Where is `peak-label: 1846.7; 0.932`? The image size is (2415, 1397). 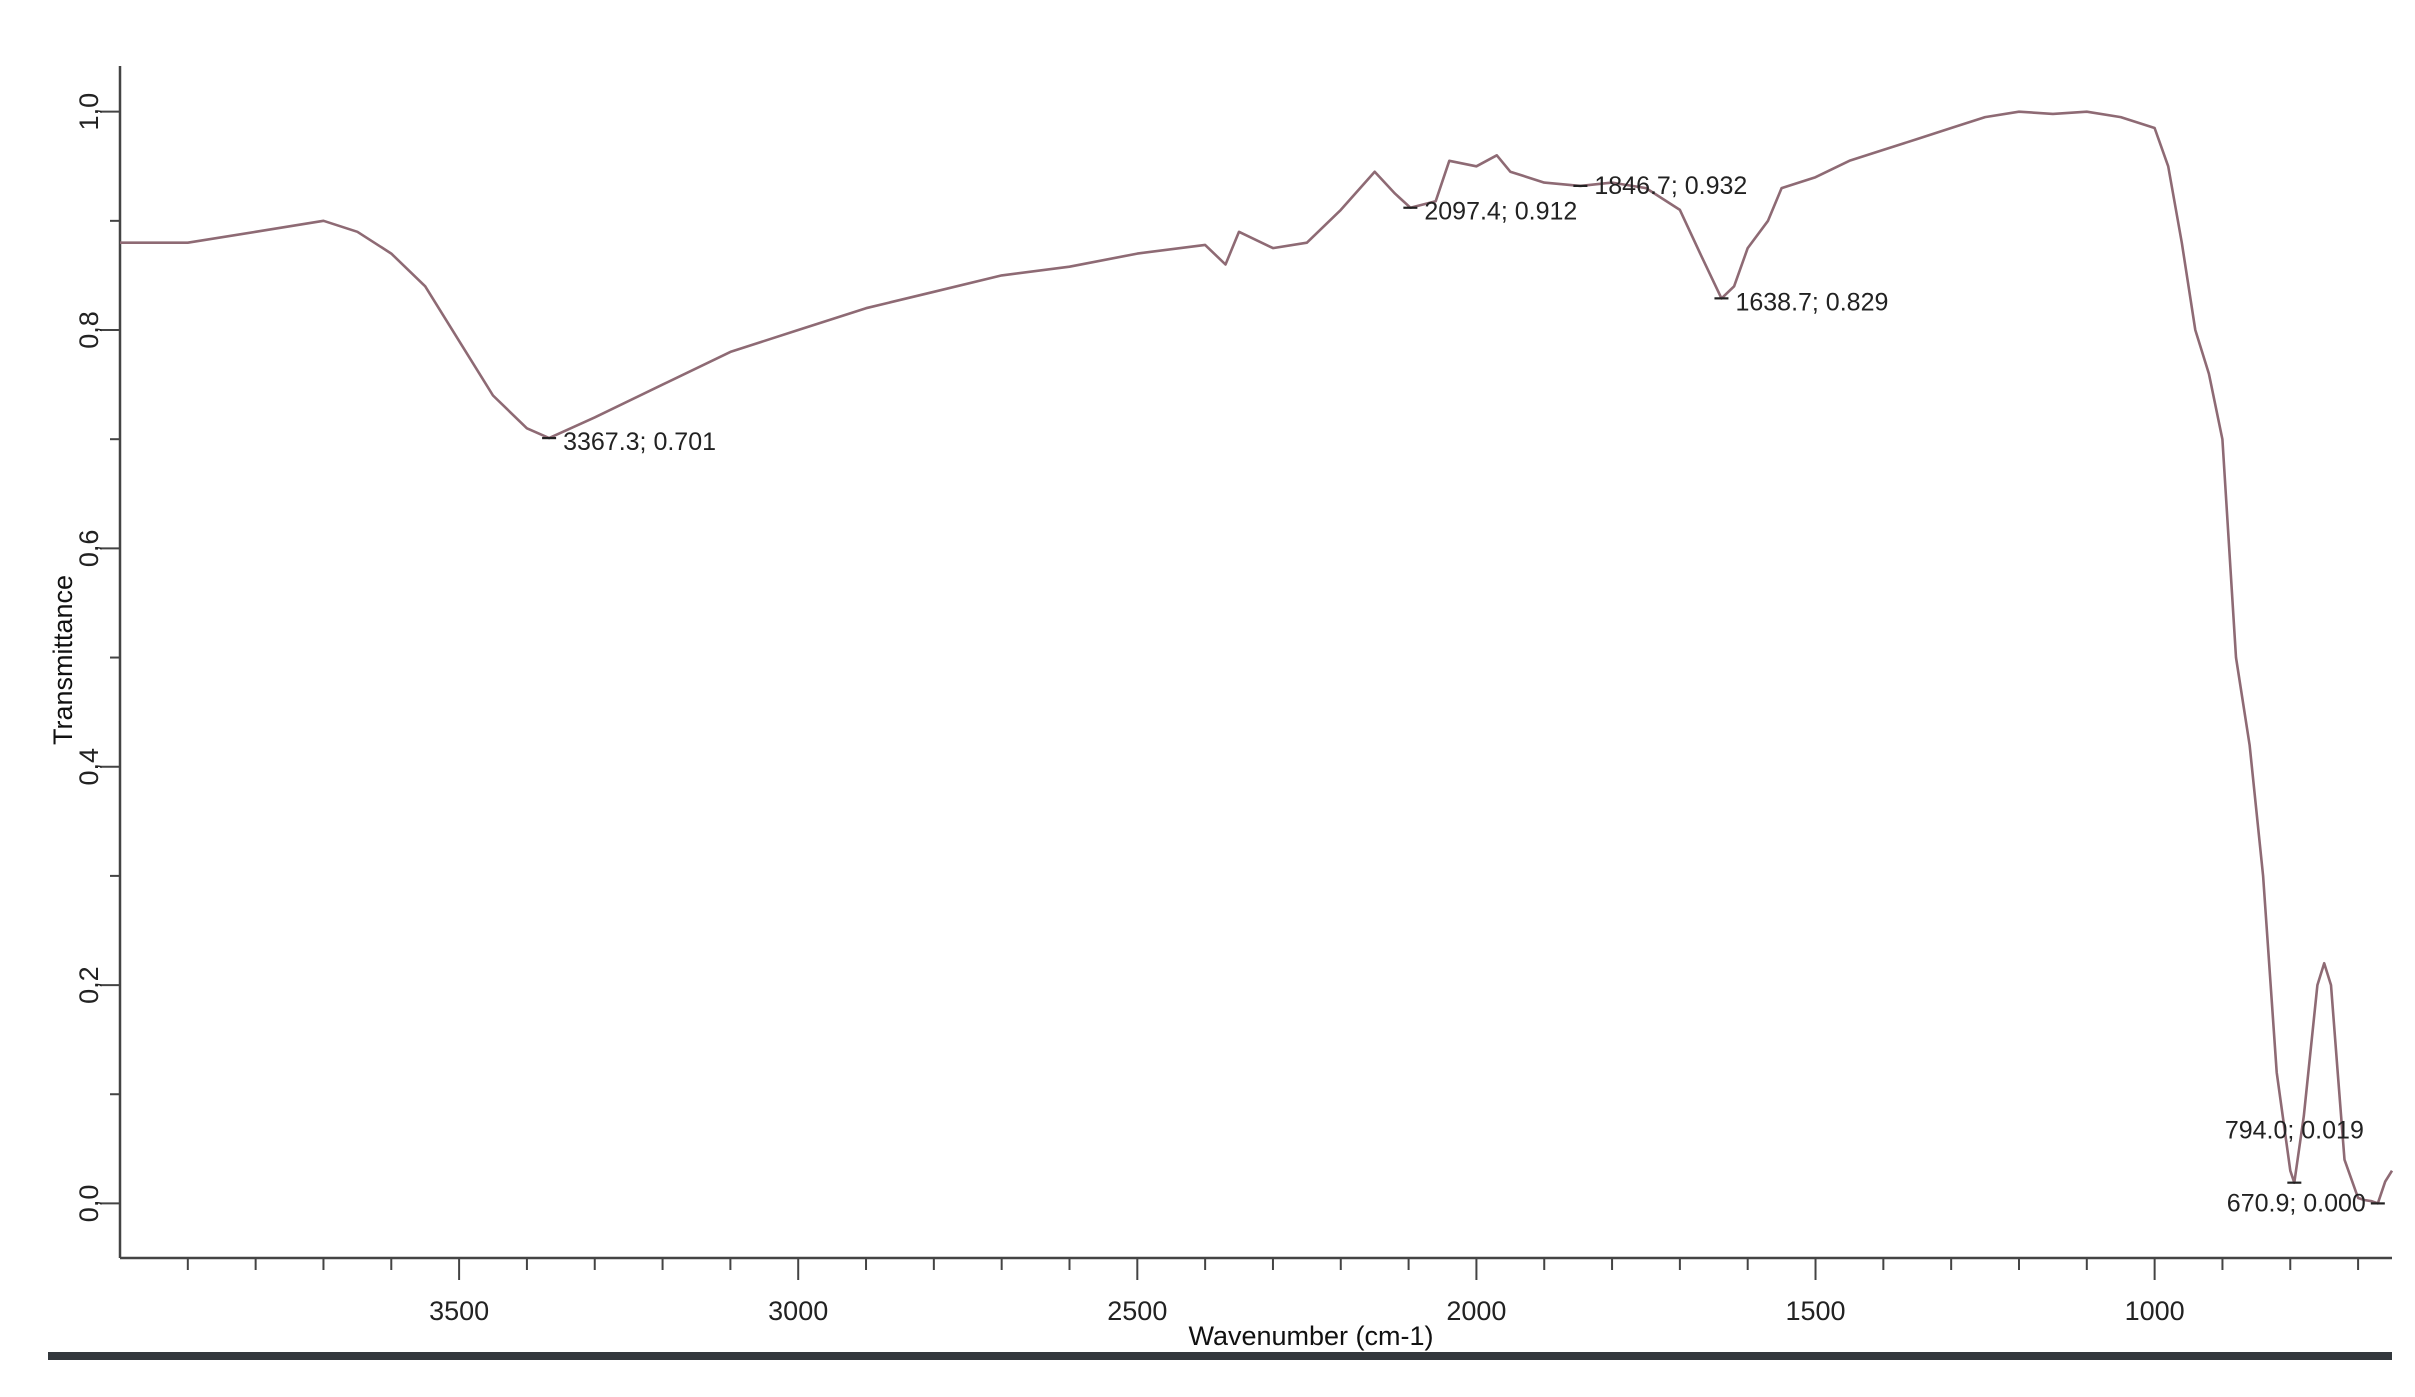
peak-label: 1846.7; 0.932 is located at coordinates (1670, 186).